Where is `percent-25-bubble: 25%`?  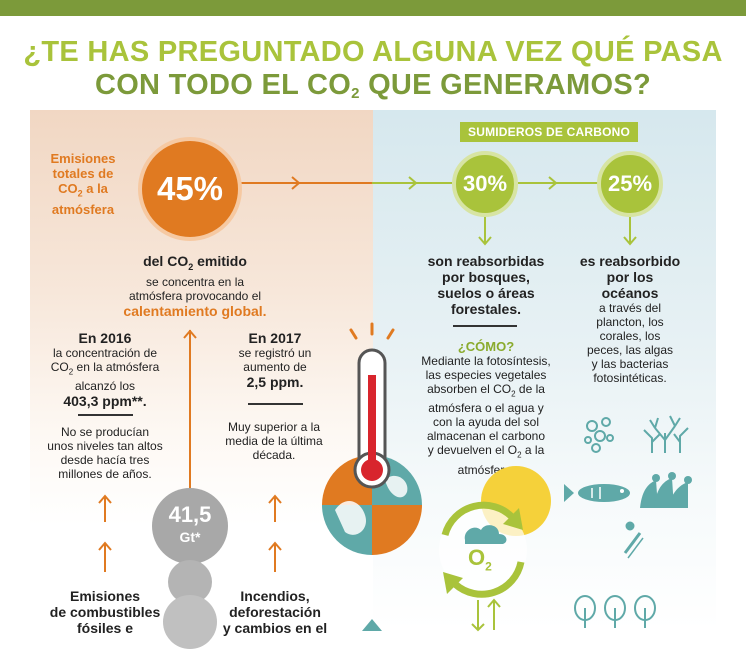 percent-25-bubble: 25% is located at coordinates (630, 184).